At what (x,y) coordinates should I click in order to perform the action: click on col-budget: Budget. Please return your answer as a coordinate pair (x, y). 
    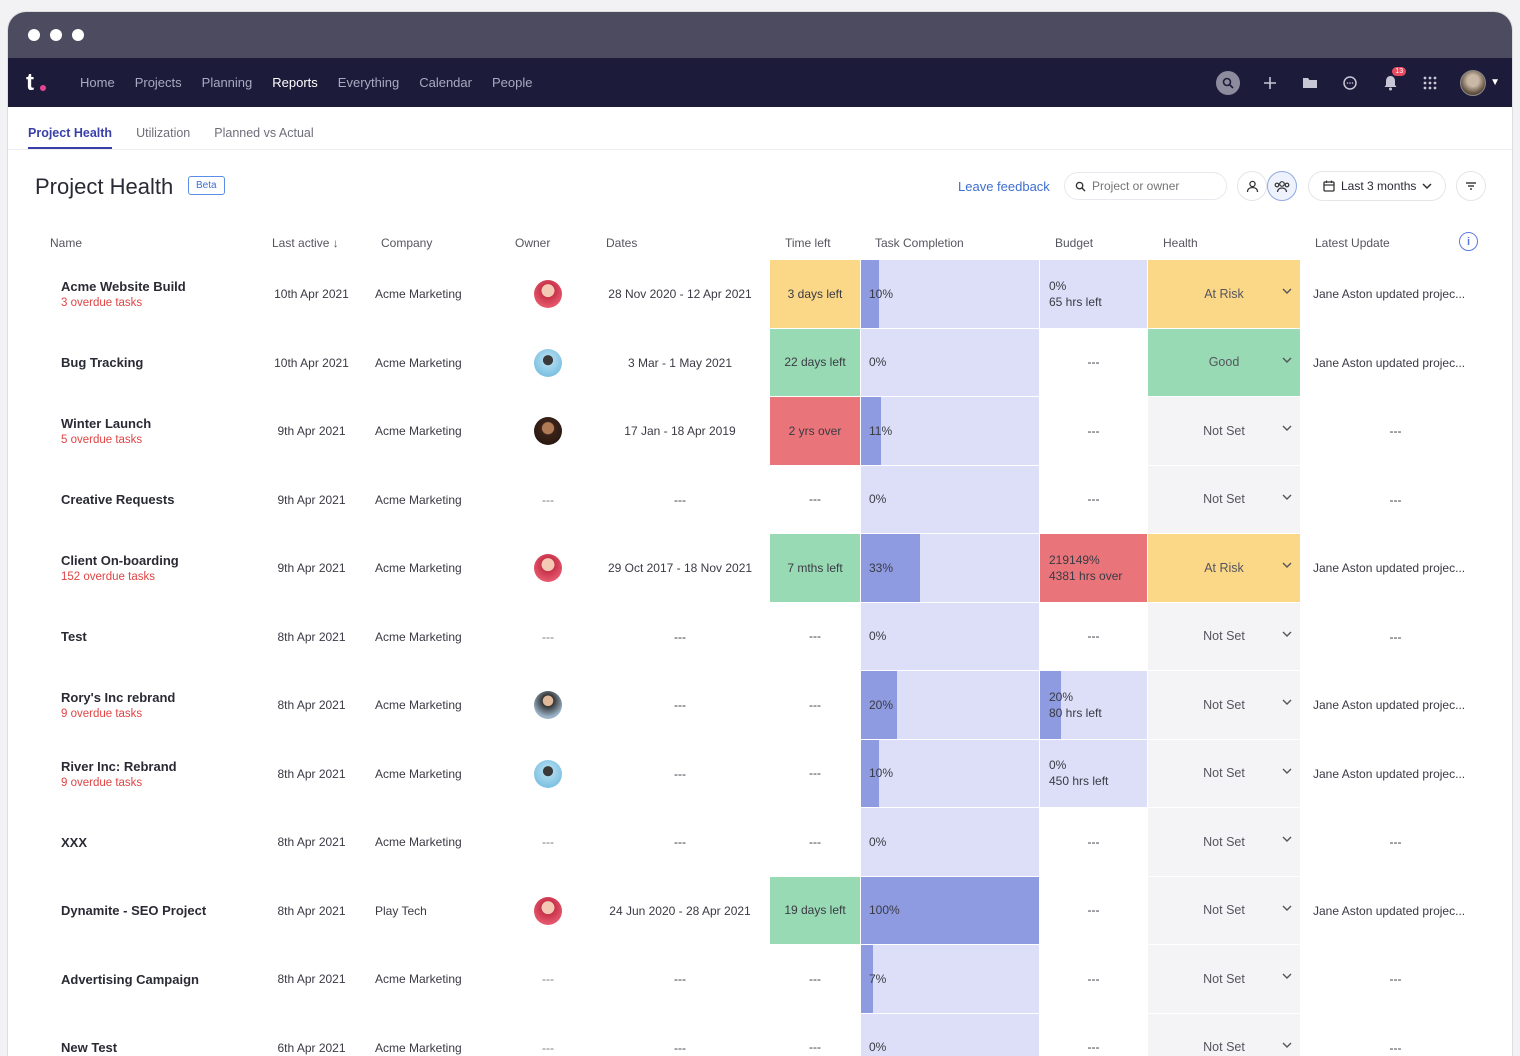
    Looking at the image, I should click on (1074, 243).